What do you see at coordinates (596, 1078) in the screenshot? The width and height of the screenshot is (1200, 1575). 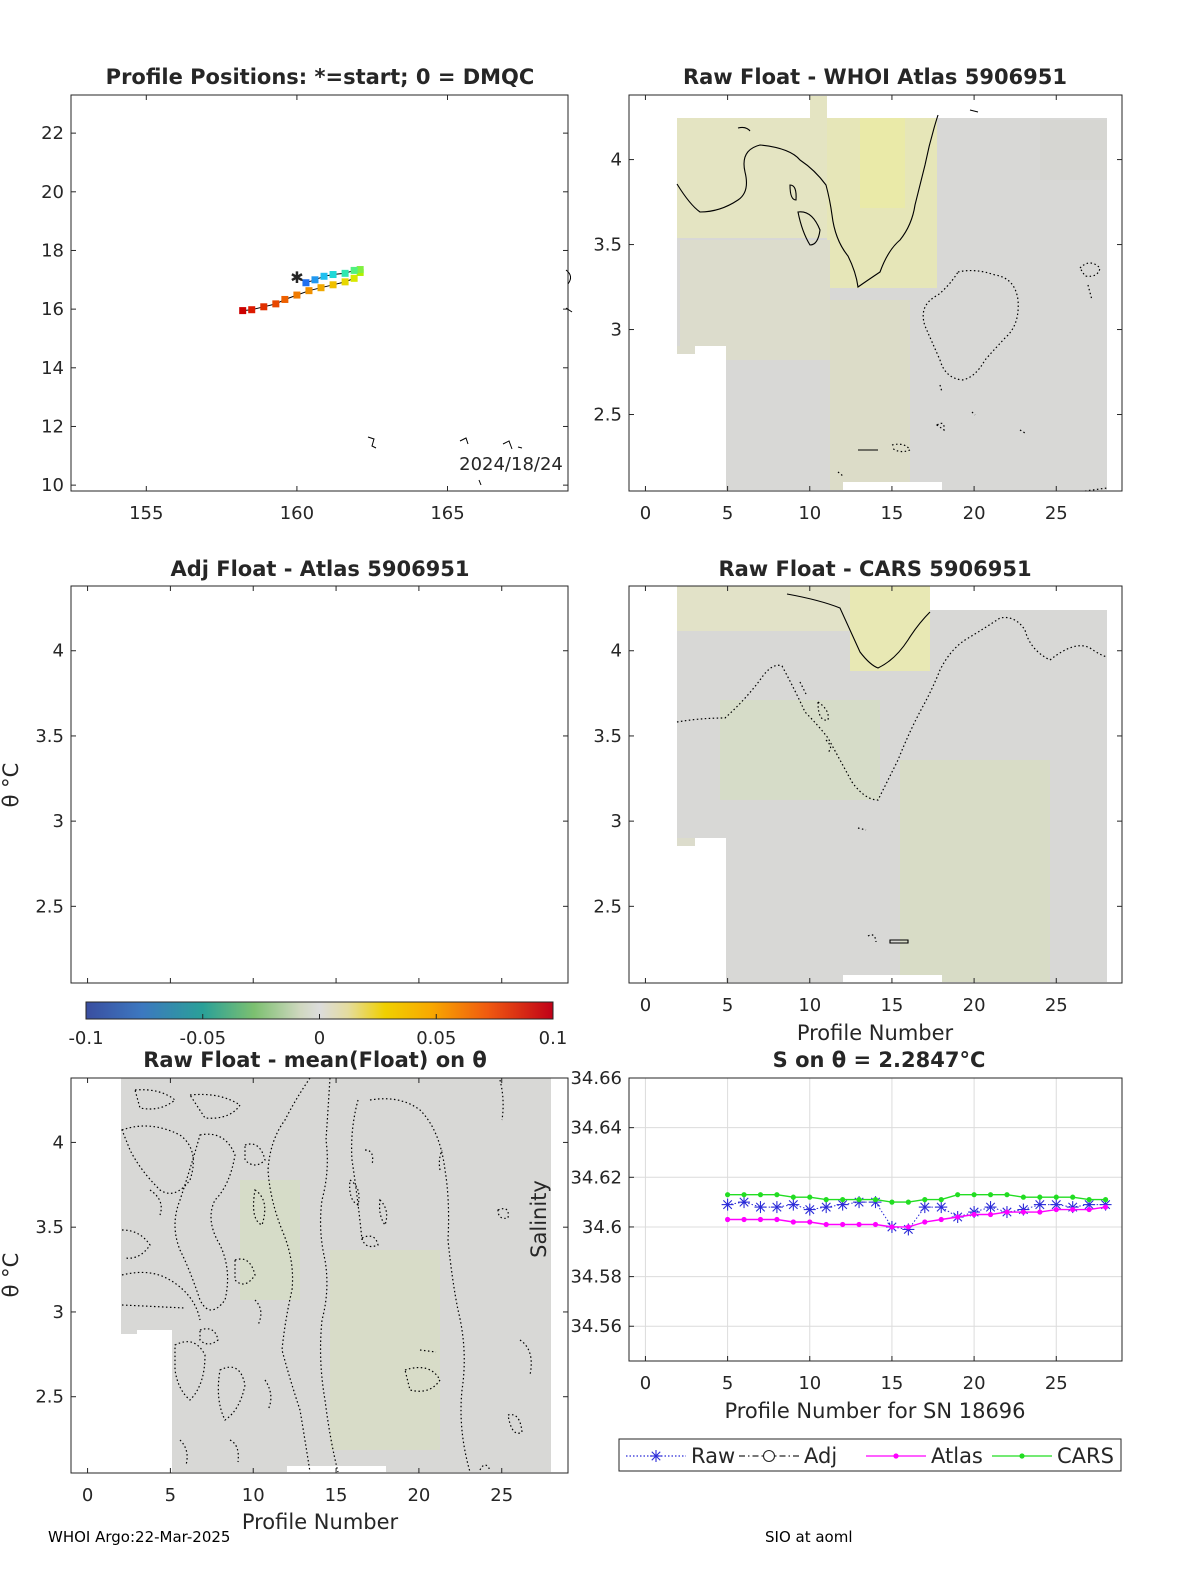 I see `y-tick-label: 34.66` at bounding box center [596, 1078].